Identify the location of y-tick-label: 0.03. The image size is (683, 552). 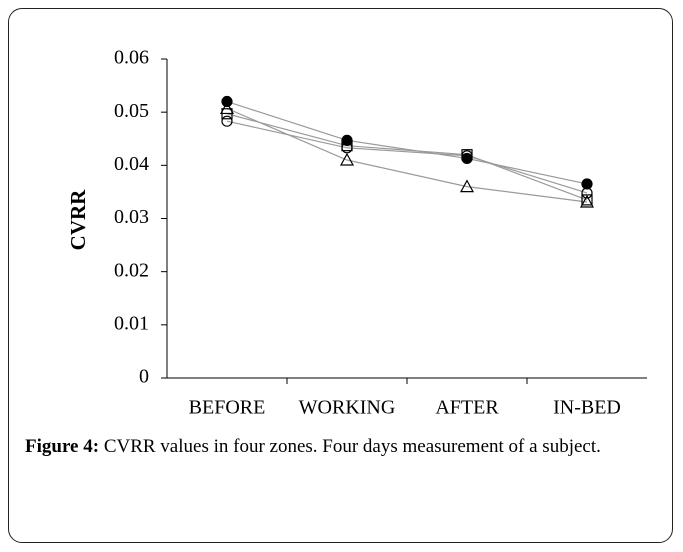
(131, 217).